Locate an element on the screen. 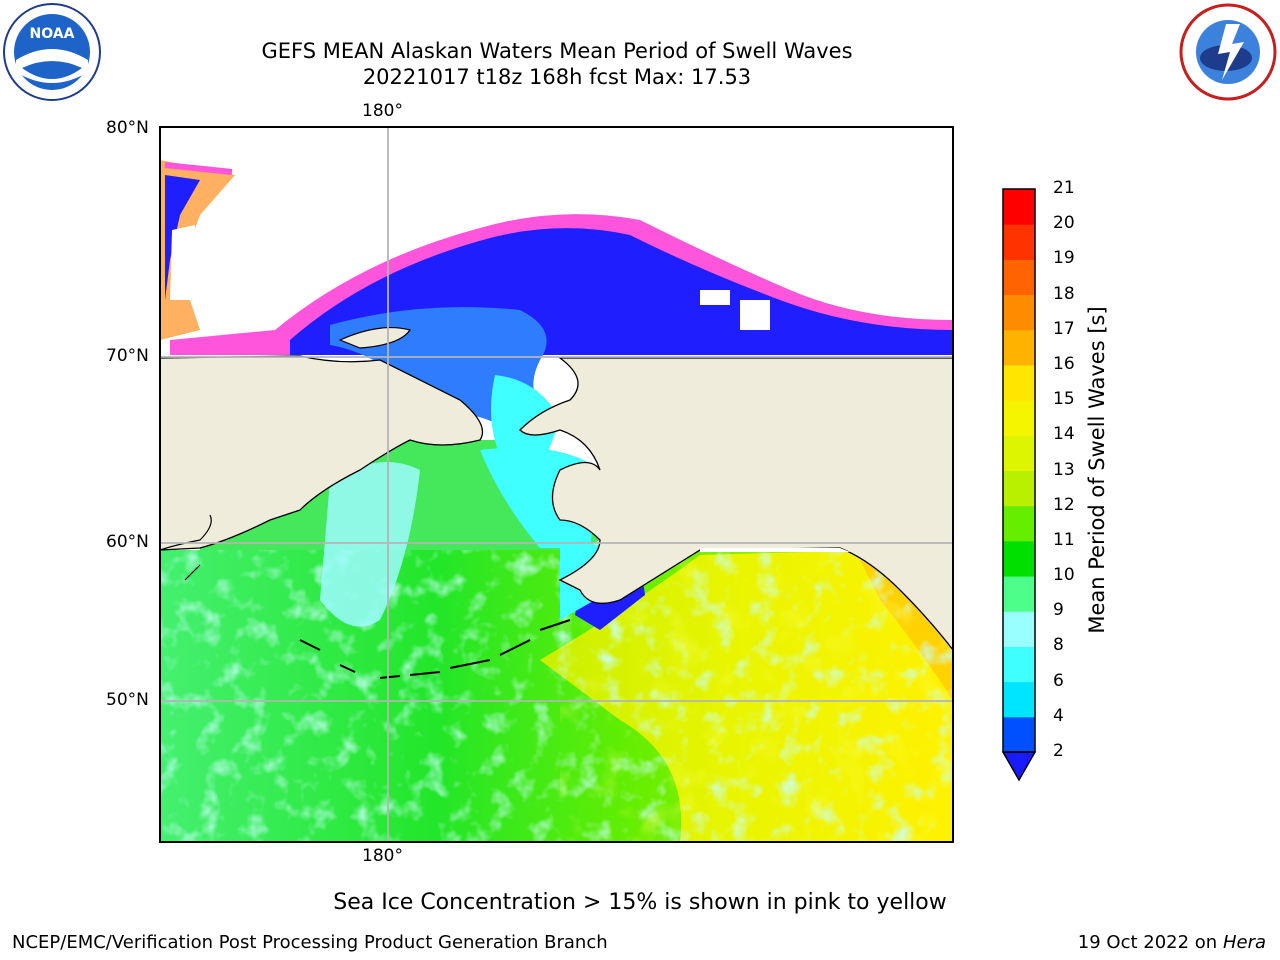 This screenshot has height=960, width=1280. colorbar-tick-label: 15 is located at coordinates (1064, 399).